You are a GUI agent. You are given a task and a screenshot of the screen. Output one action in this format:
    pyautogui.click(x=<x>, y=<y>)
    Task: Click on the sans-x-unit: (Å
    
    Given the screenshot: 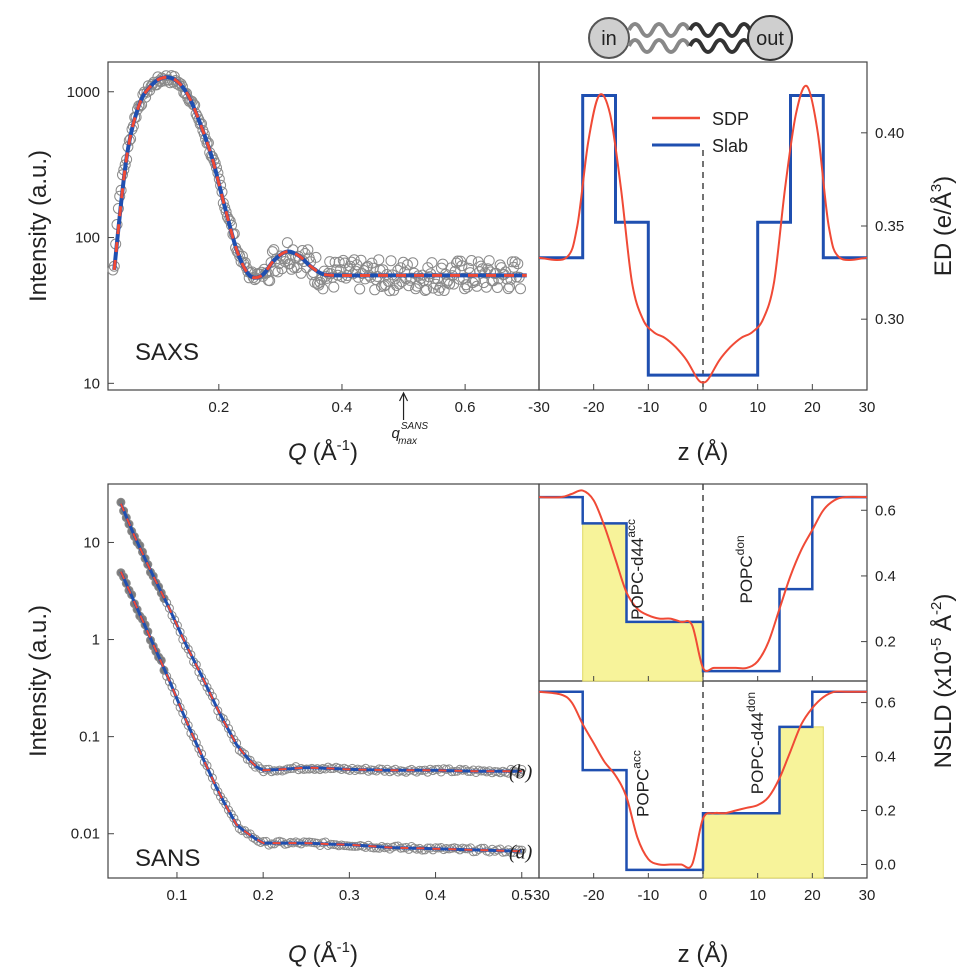 What is the action you would take?
    pyautogui.click(x=325, y=954)
    